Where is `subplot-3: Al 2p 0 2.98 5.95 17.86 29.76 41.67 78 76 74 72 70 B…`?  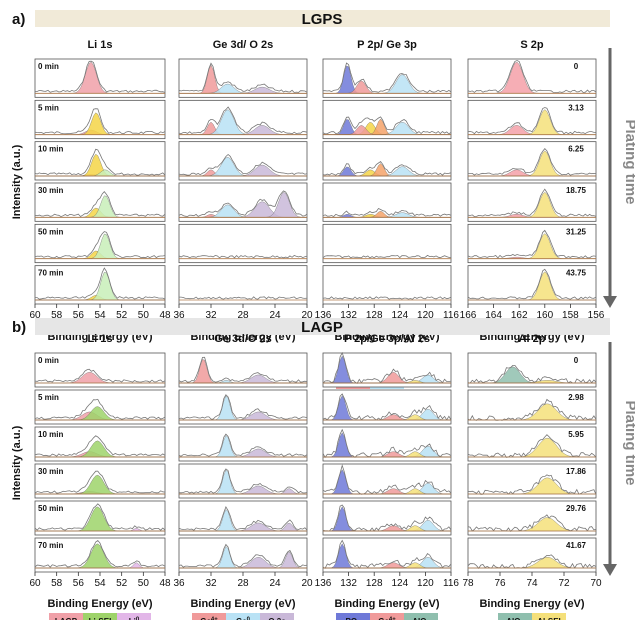
subplot-3: Al 2p 0 2.98 5.95 17.86 29.76 41.67 78 76 74 72 70 B… is located at coordinates (532, 479).